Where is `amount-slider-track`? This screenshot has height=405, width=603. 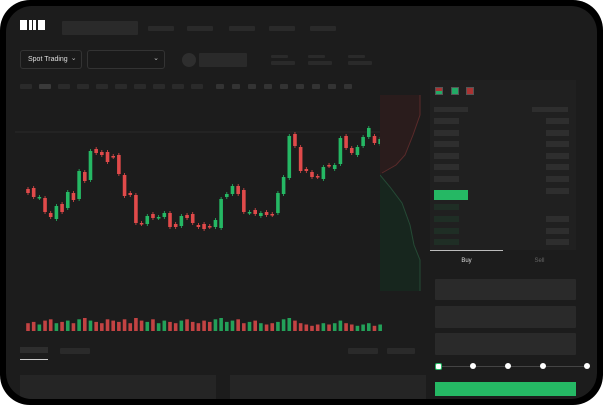
amount-slider-track is located at coordinates (513, 366).